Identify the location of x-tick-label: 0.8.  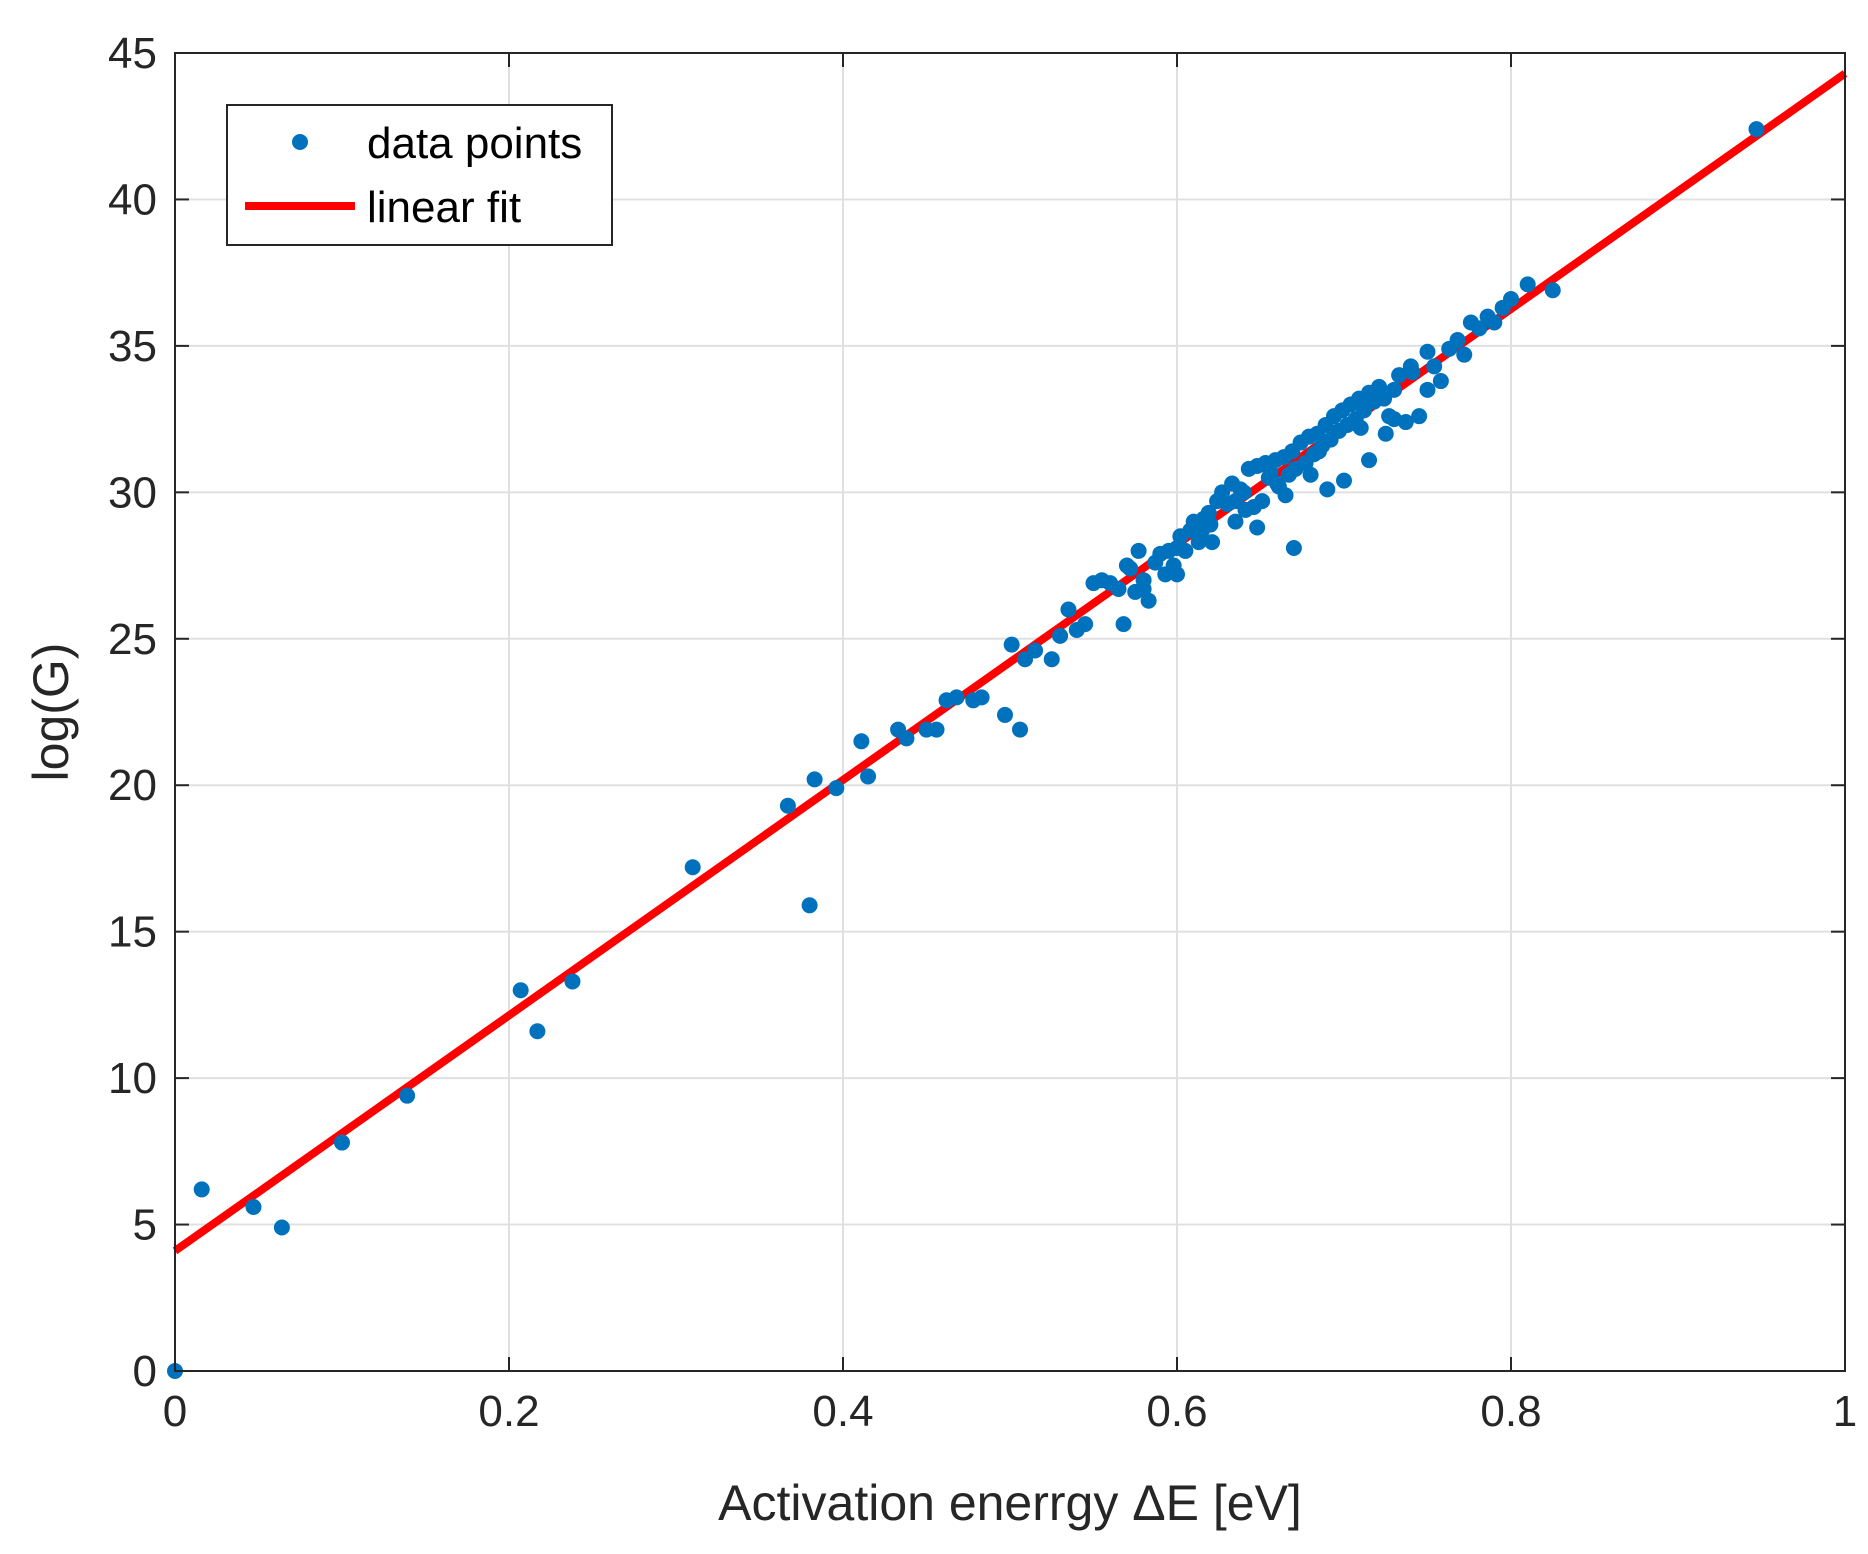
(1510, 1411).